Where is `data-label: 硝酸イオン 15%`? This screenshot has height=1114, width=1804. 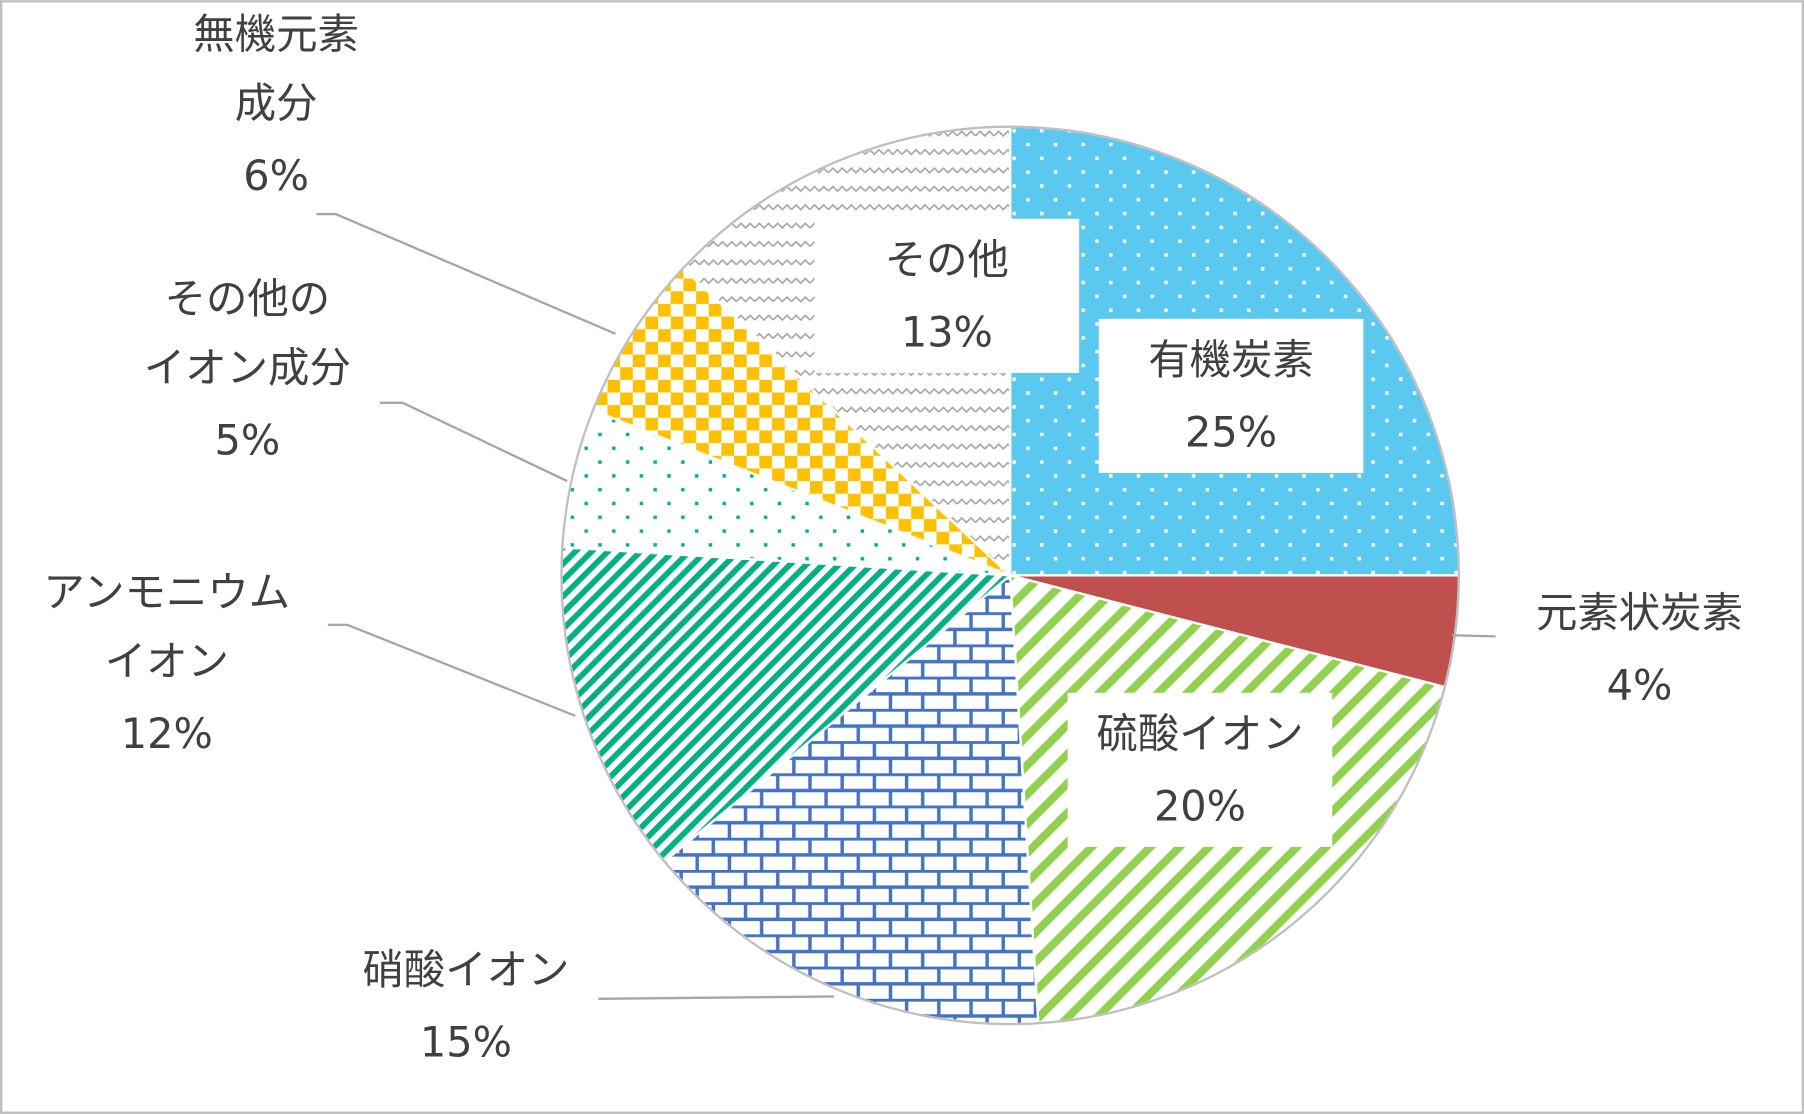 data-label: 硝酸イオン 15% is located at coordinates (598, 1006).